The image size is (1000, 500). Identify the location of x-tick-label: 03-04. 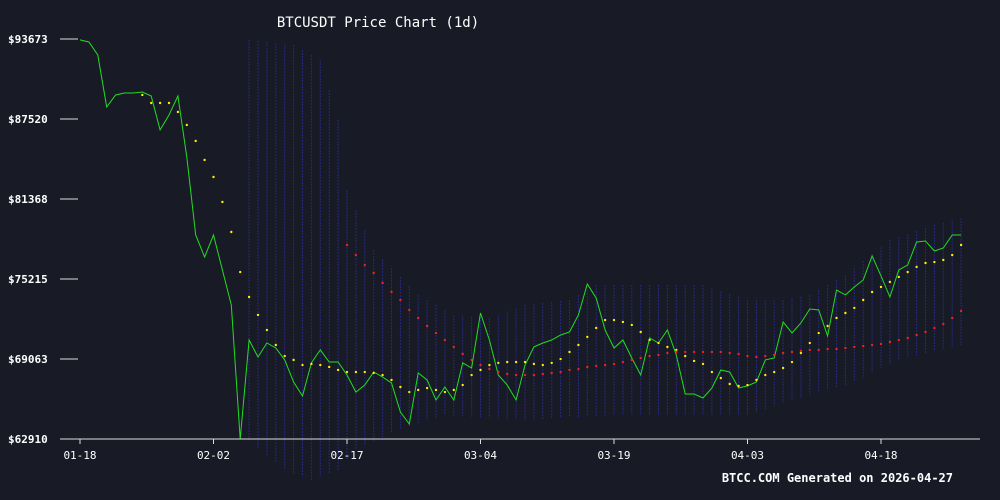
(480, 455).